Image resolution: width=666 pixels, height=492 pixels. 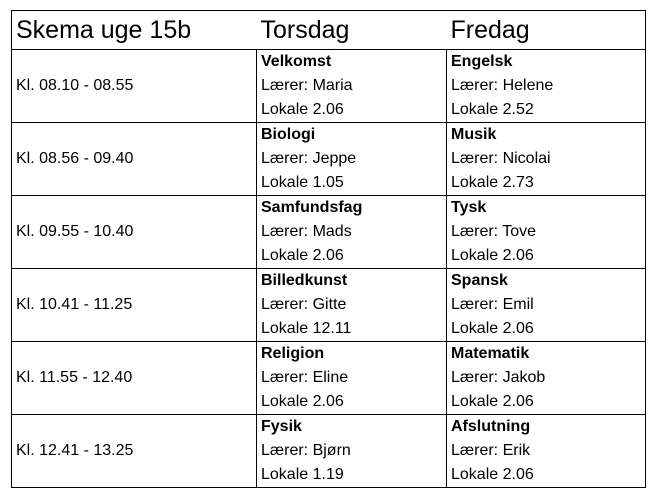 I want to click on header-row: Skema uge 15b Torsdag Fredag, so click(x=328, y=30).